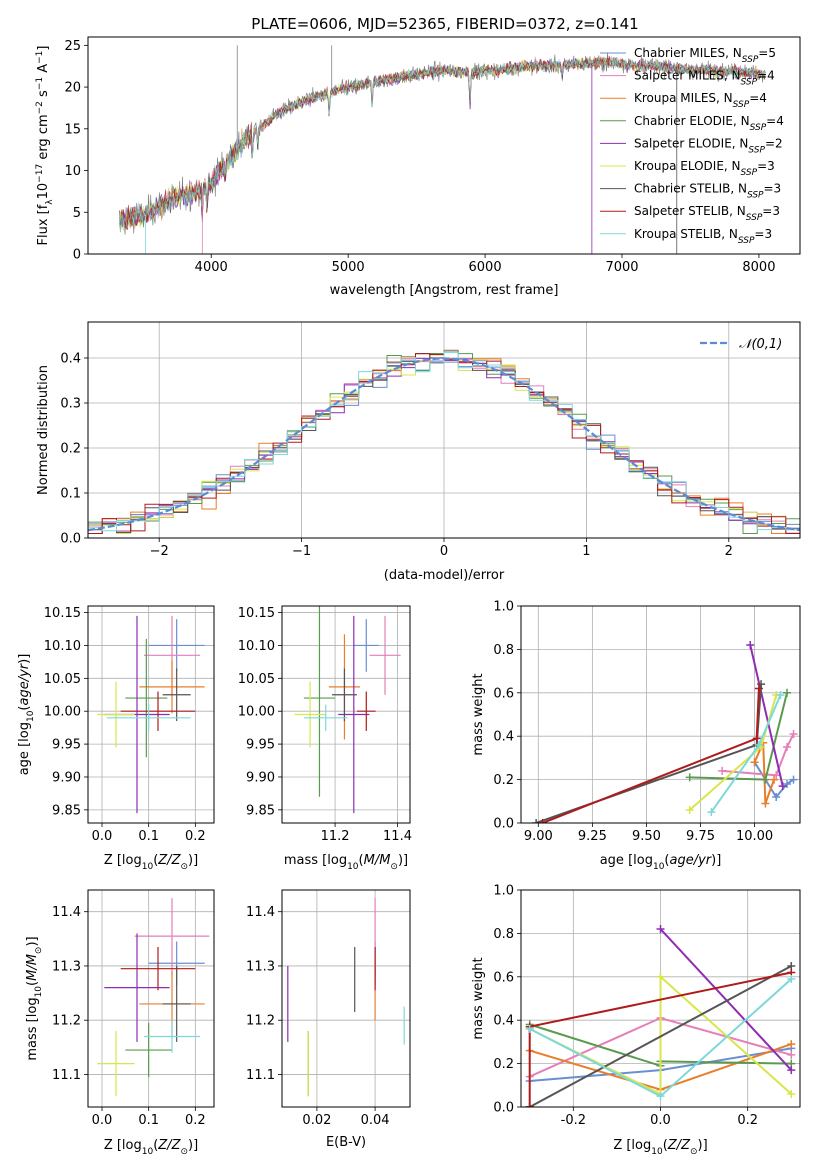 Image resolution: width=819 pixels, height=1170 pixels. What do you see at coordinates (690, 860) in the screenshot?
I see `weight-vs-age-xlabel-part: age/yr` at bounding box center [690, 860].